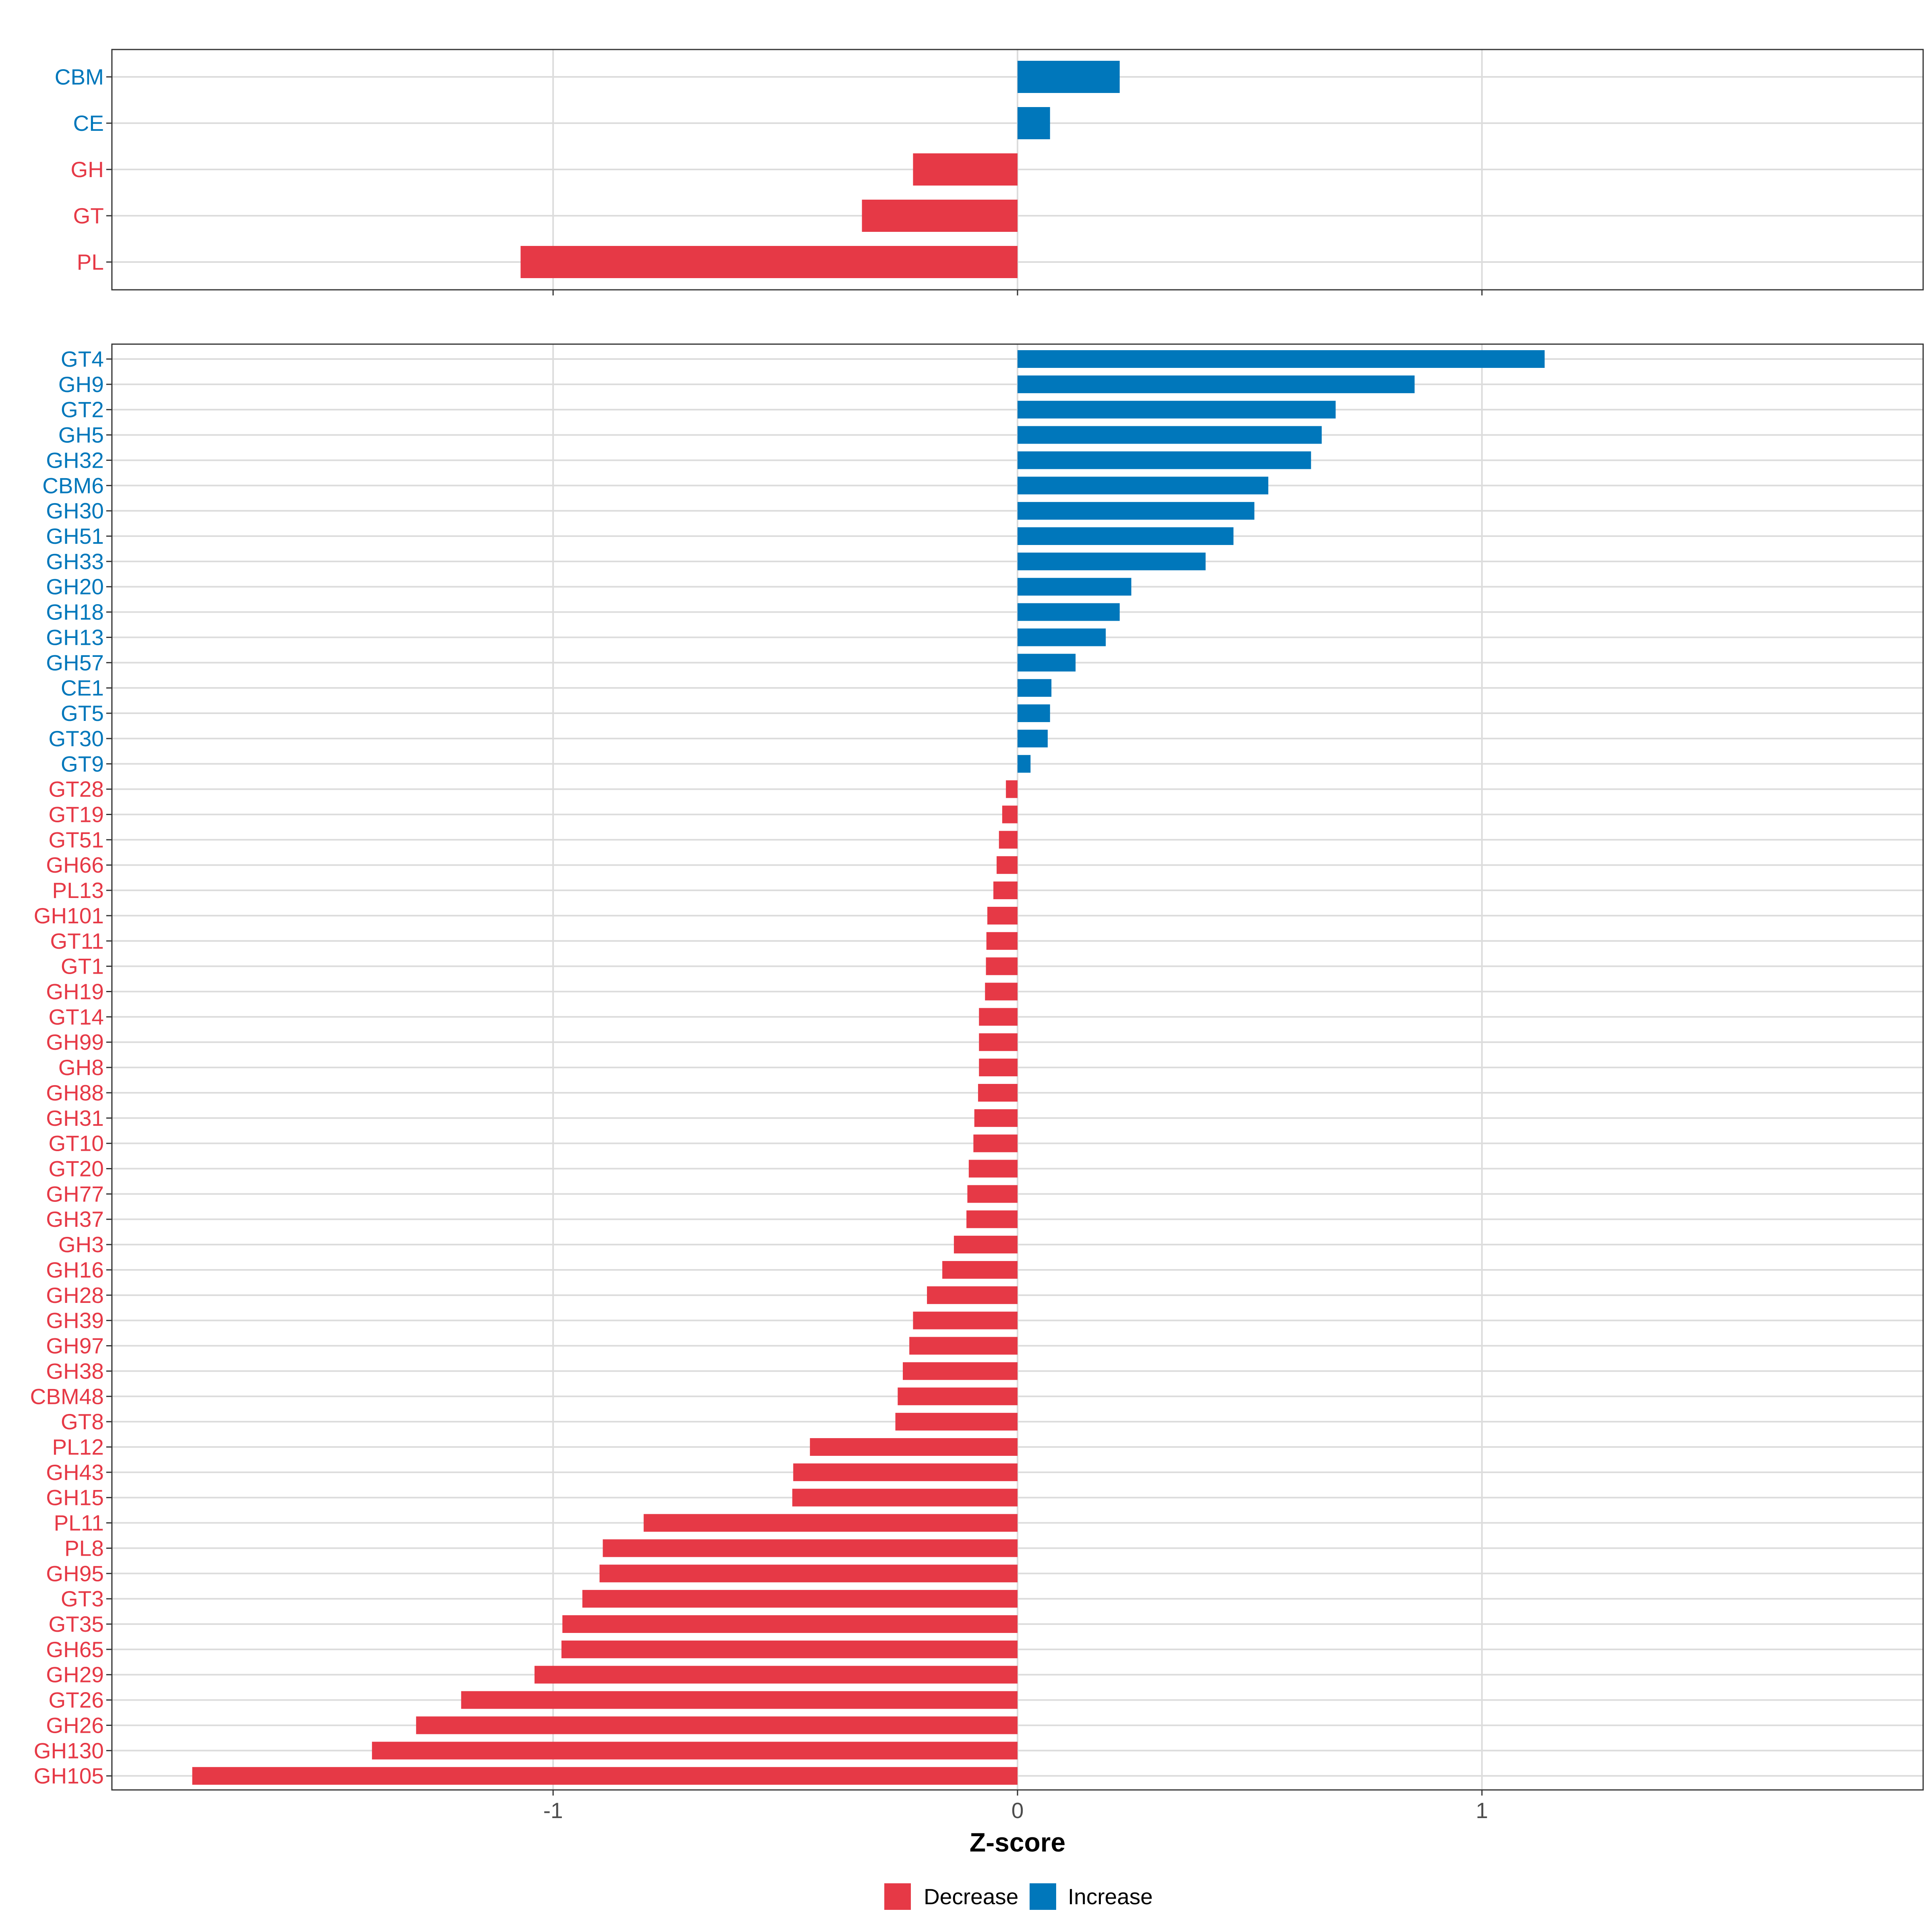 This screenshot has height=1932, width=1932. I want to click on bottom-y-tick-label: GH88, so click(75, 1092).